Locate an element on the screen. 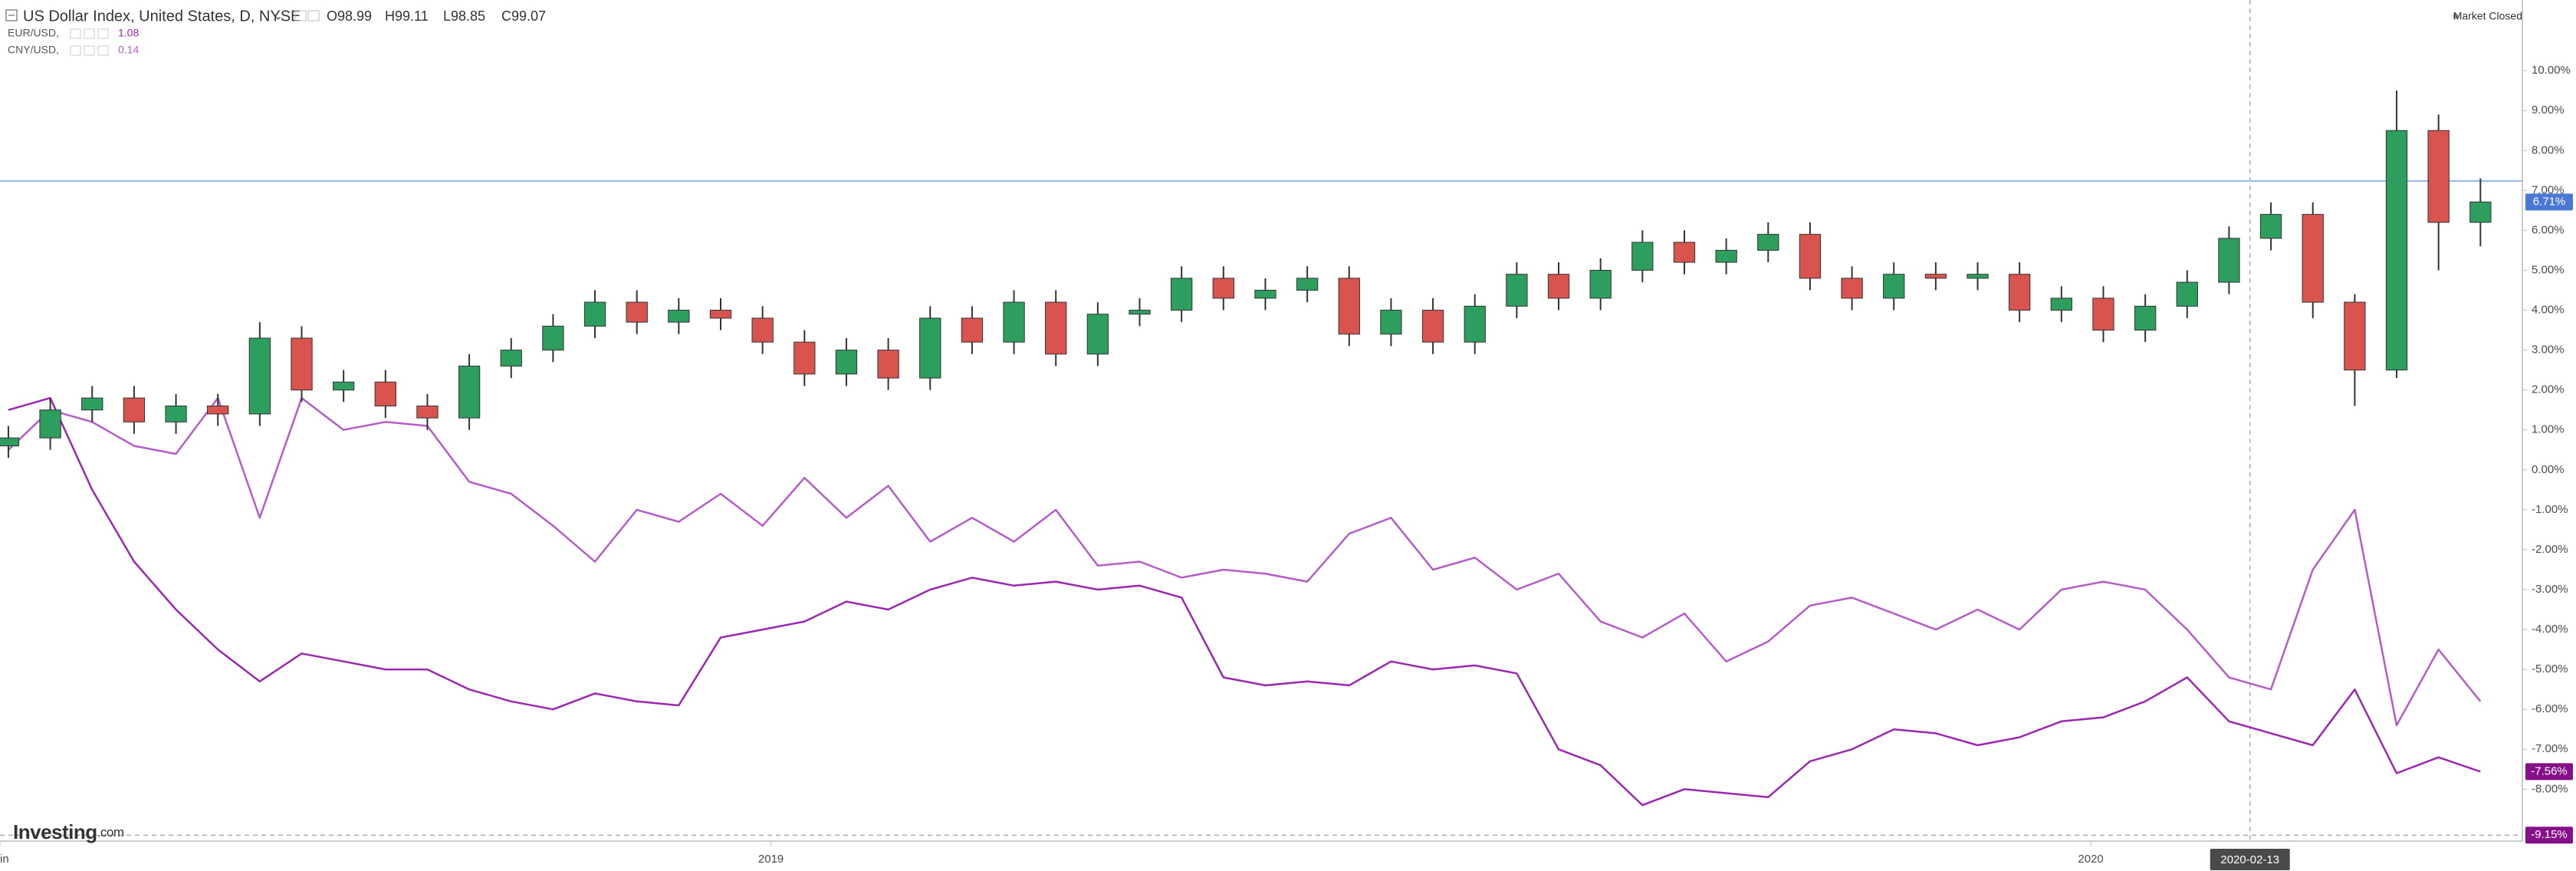  logo-suffix: .com is located at coordinates (110, 832).